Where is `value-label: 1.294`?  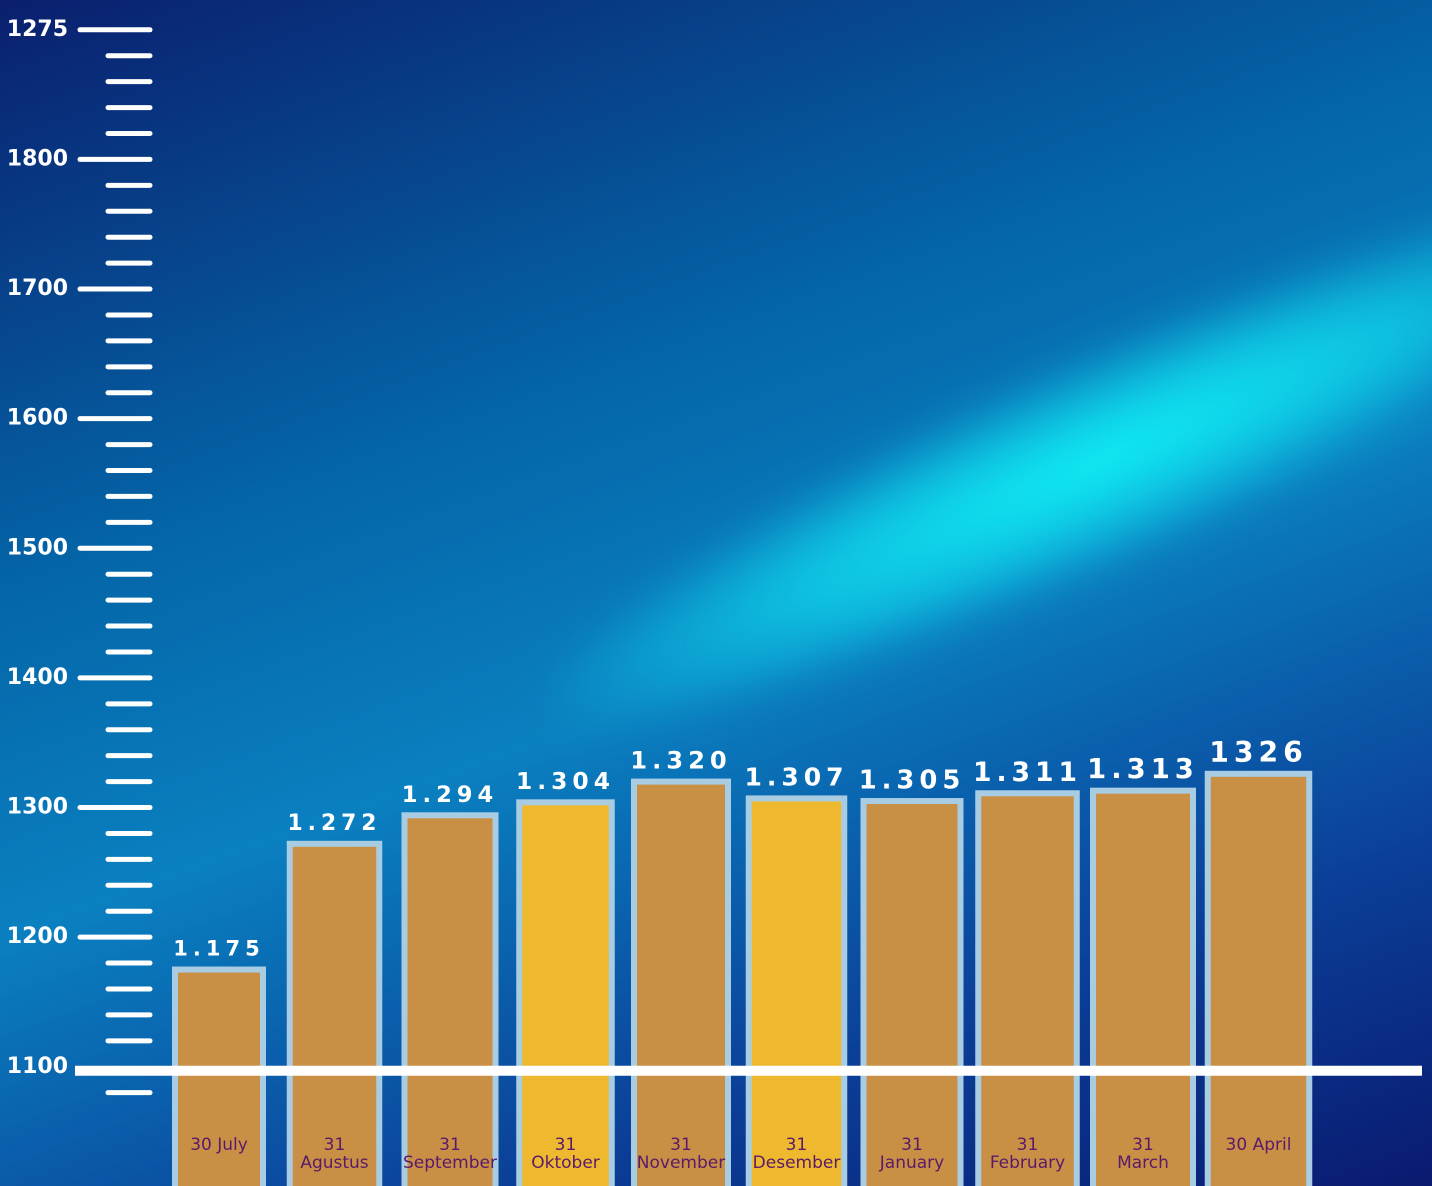 value-label: 1.294 is located at coordinates (450, 795).